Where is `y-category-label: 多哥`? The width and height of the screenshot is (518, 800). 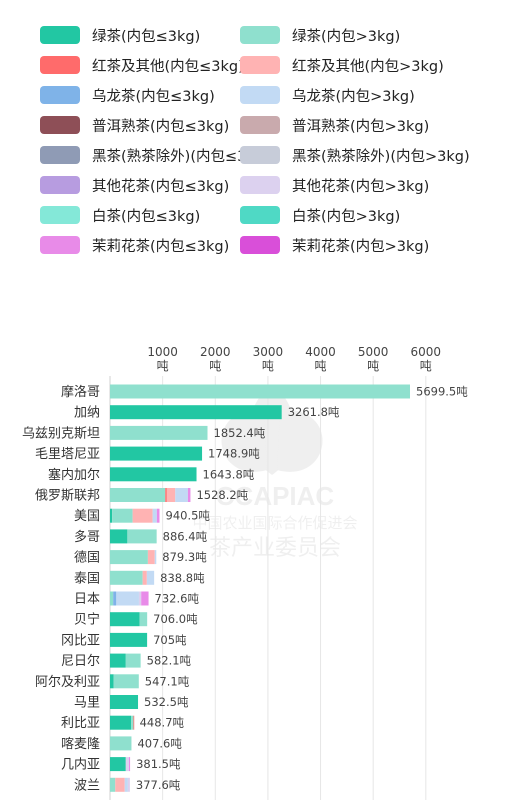 y-category-label: 多哥 is located at coordinates (87, 537).